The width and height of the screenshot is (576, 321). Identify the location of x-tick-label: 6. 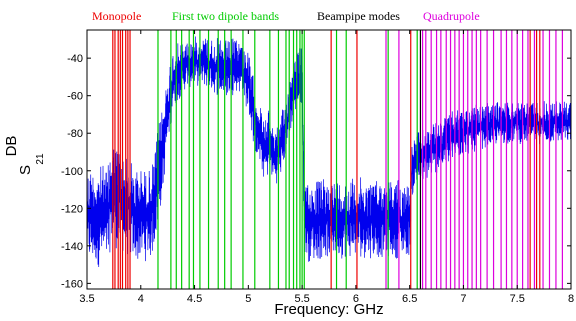
(356, 299).